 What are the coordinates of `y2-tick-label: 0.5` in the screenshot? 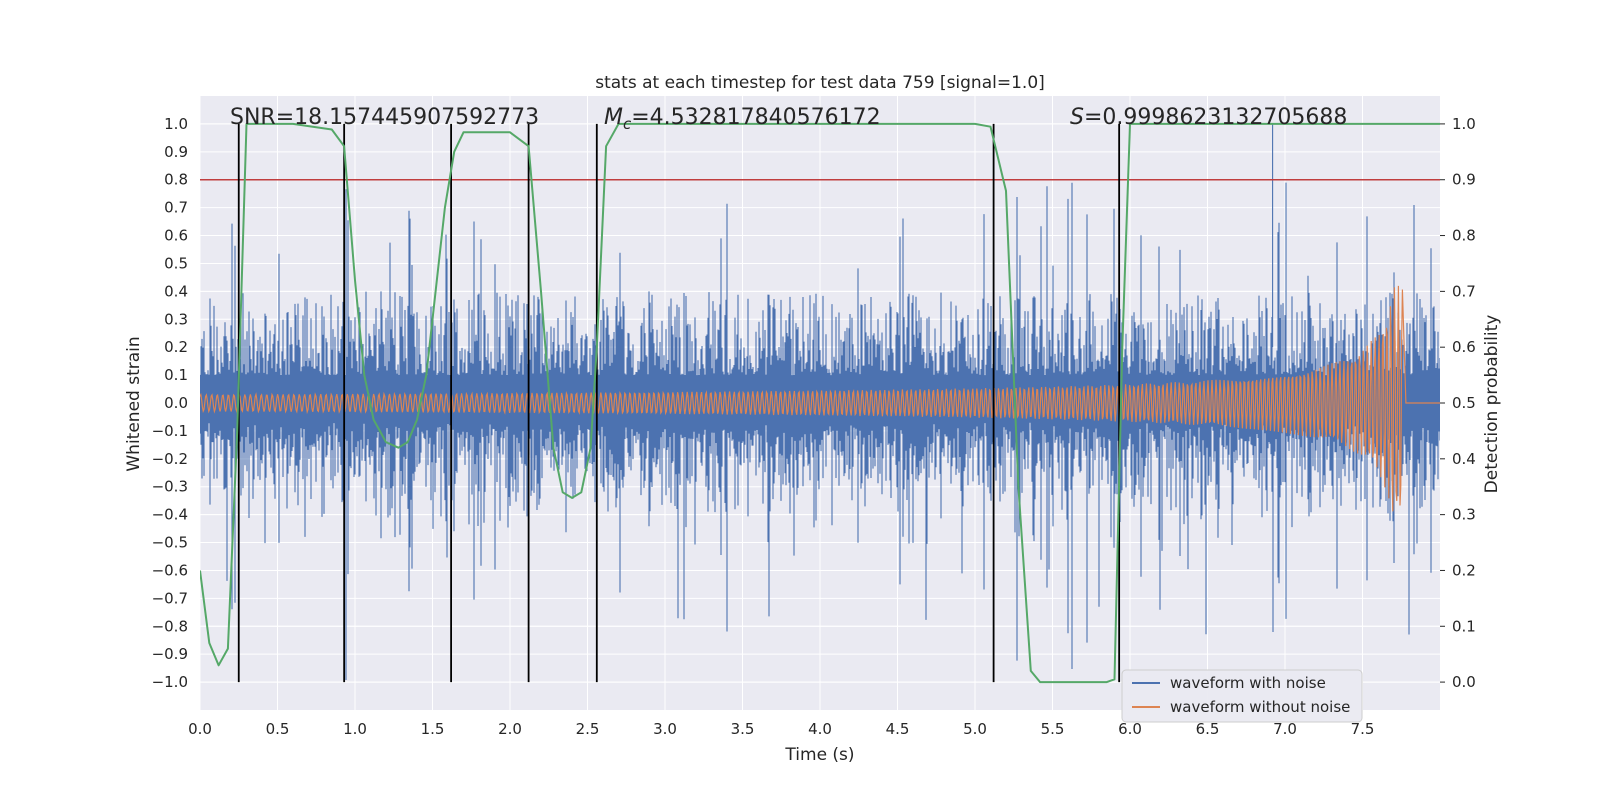 It's located at (1464, 403).